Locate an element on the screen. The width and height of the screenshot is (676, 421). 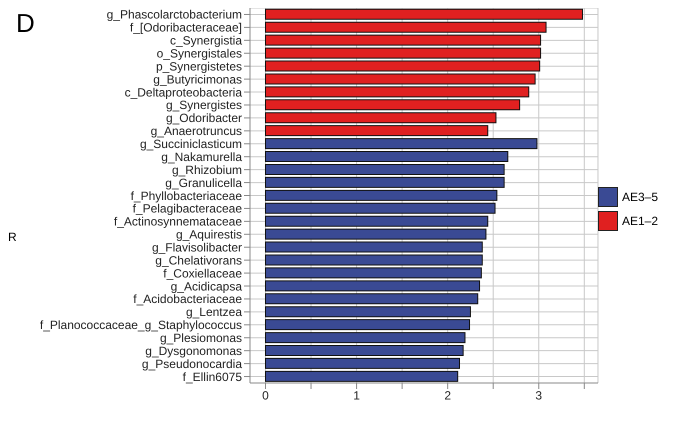
y-tick-label: g_Rhizobium is located at coordinates (207, 169).